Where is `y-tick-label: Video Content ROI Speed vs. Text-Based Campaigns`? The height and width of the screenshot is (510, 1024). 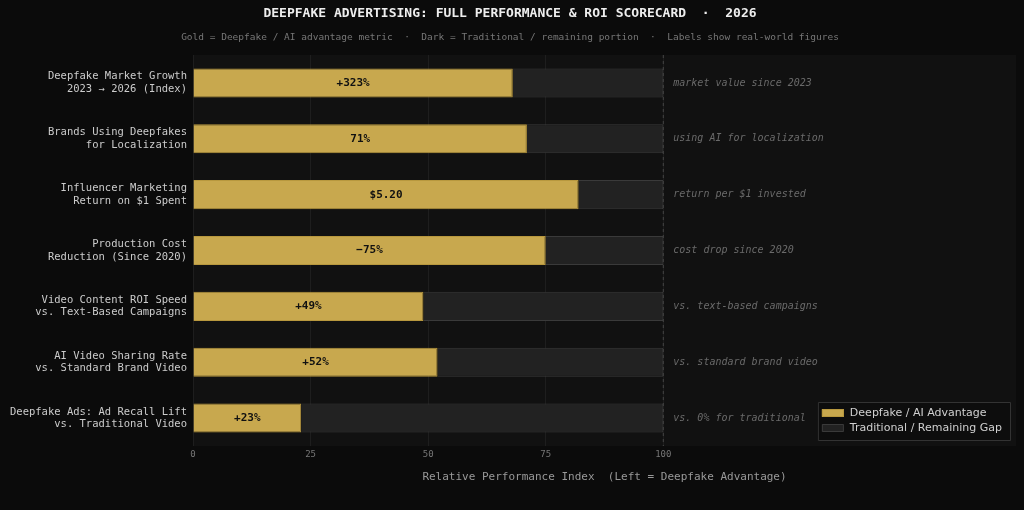 y-tick-label: Video Content ROI Speed vs. Text-Based Campaigns is located at coordinates (111, 305).